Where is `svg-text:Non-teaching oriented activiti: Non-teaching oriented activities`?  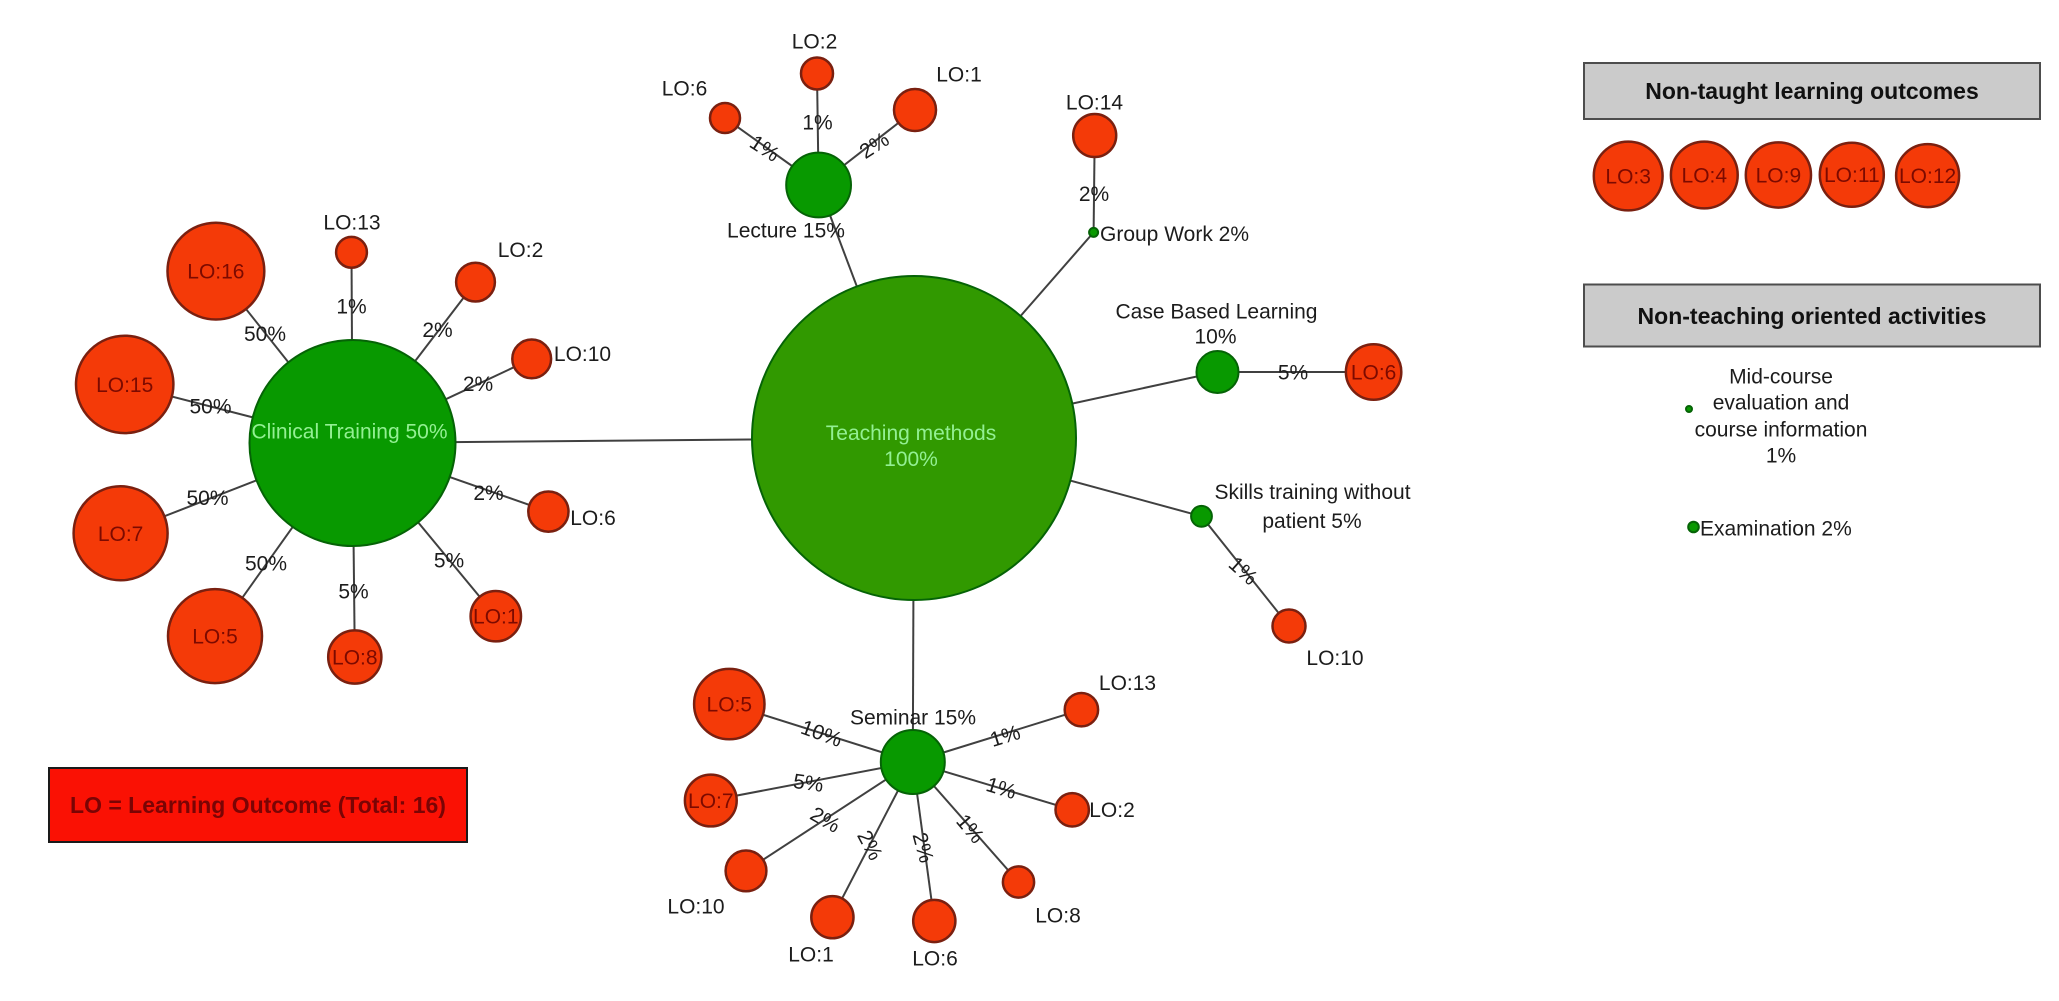
svg-text:Non-teaching oriented activiti: Non-teaching oriented activities is located at coordinates (1812, 316).